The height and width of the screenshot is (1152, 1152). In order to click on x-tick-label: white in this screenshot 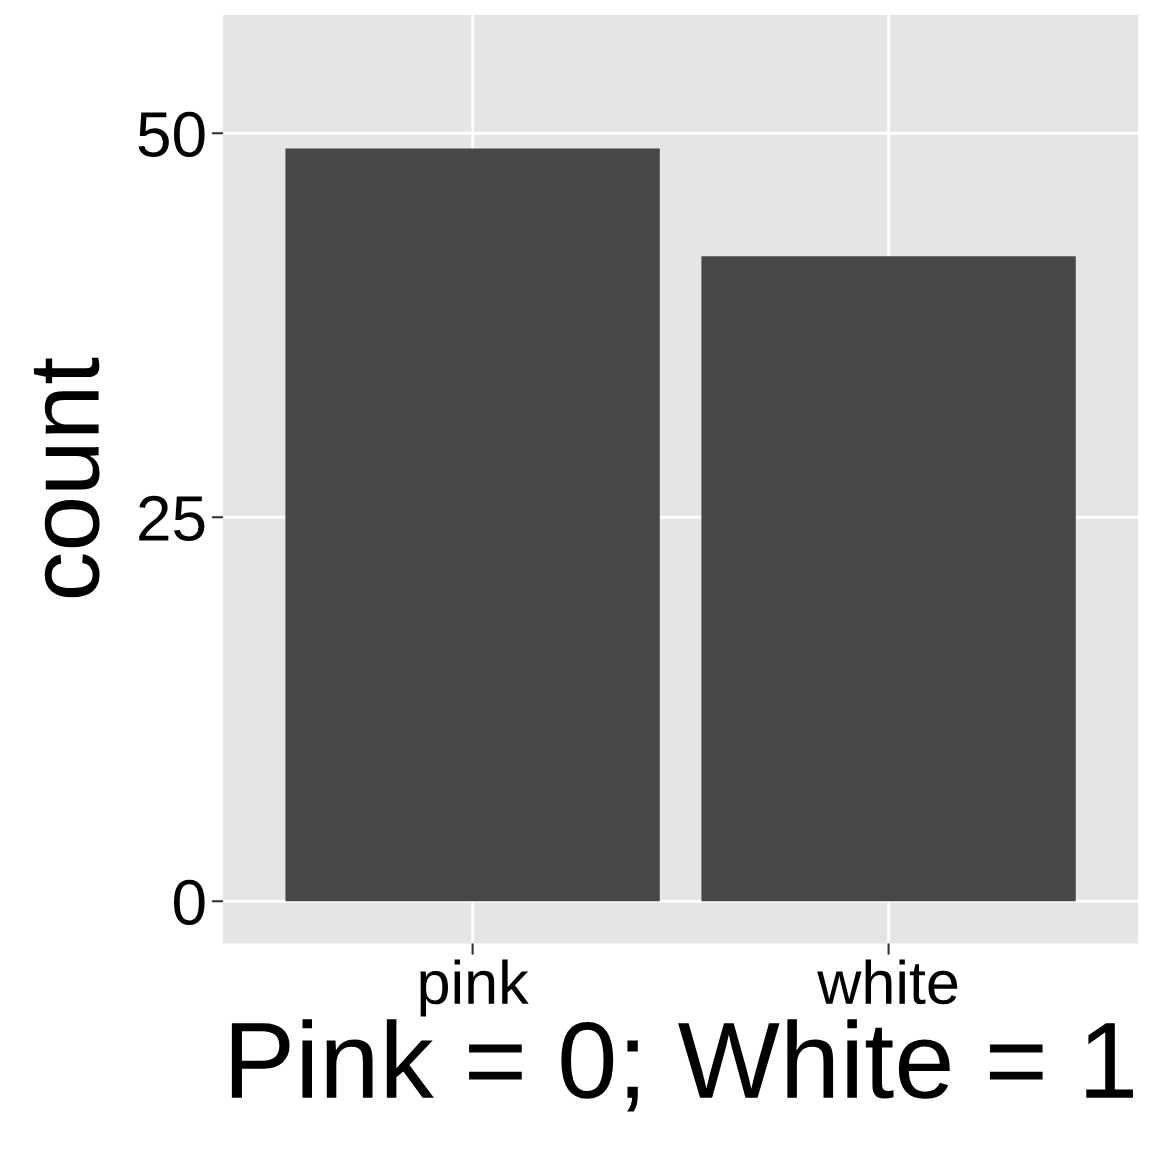, I will do `click(887, 982)`.